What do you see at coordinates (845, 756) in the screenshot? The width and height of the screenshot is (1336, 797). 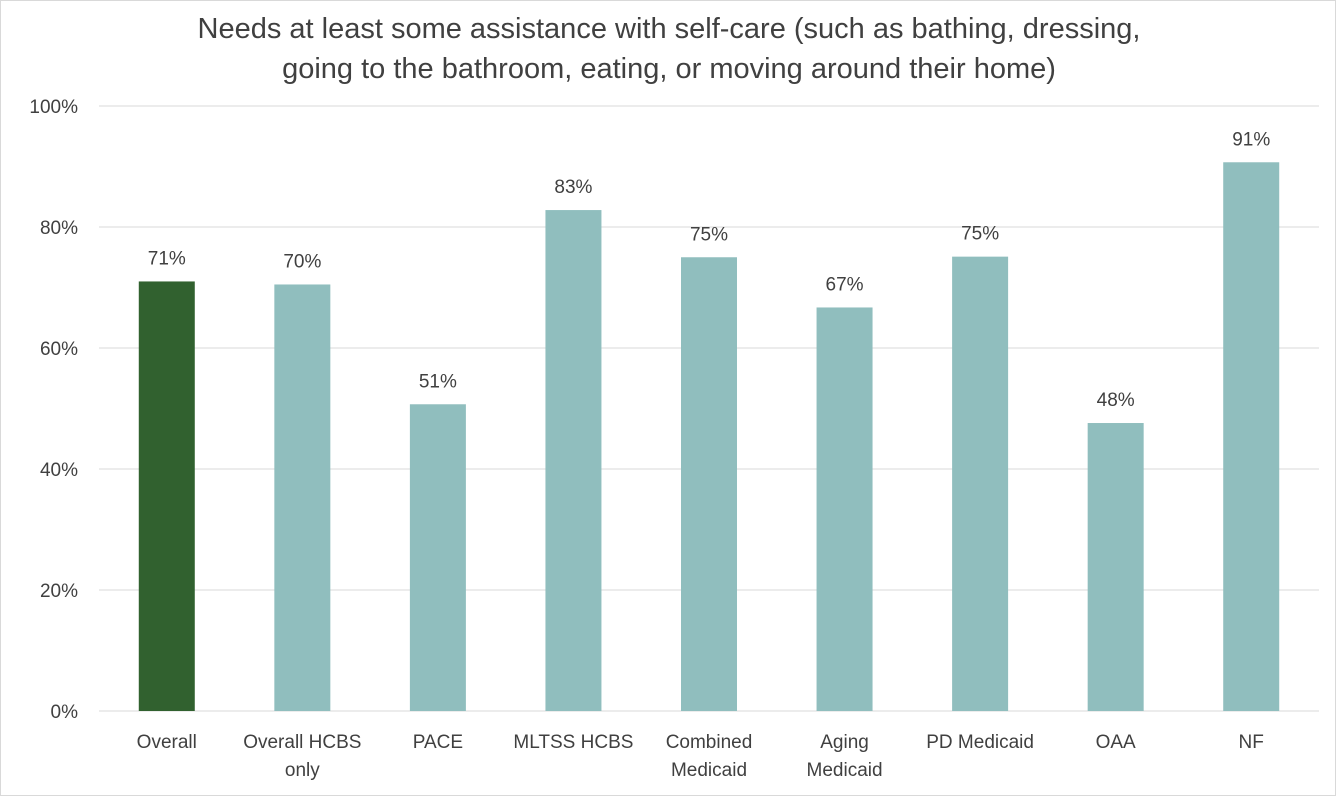 I see `x-tick-label: Aging Medicaid` at bounding box center [845, 756].